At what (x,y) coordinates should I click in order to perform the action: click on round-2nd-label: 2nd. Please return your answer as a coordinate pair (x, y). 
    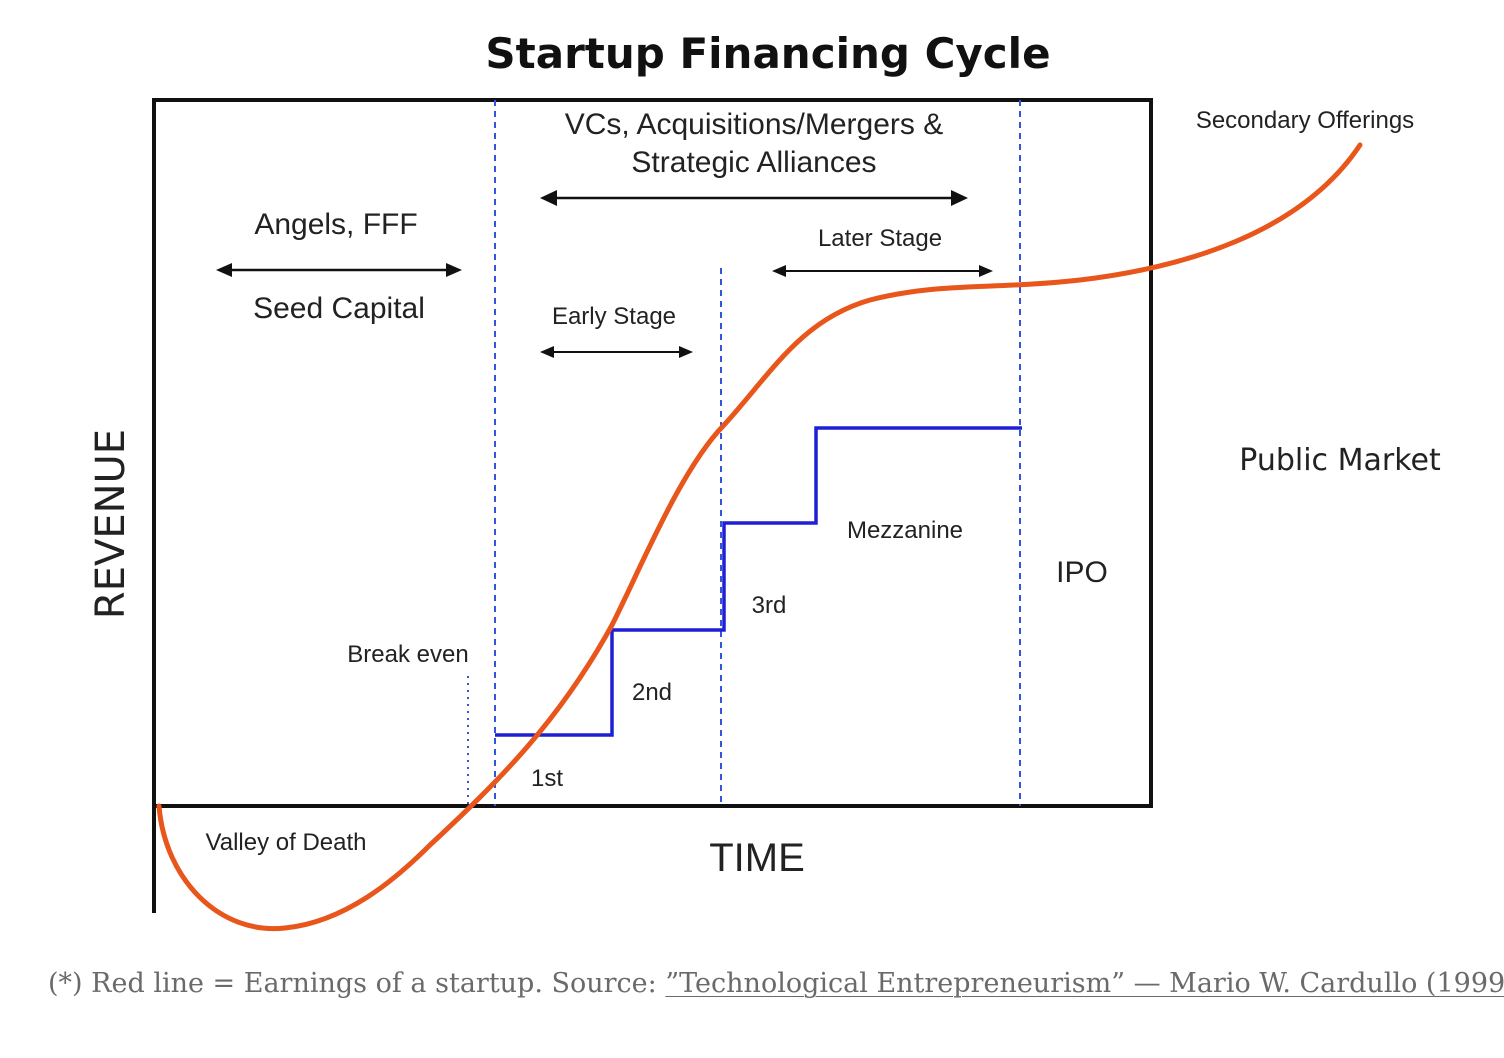
    Looking at the image, I should click on (652, 692).